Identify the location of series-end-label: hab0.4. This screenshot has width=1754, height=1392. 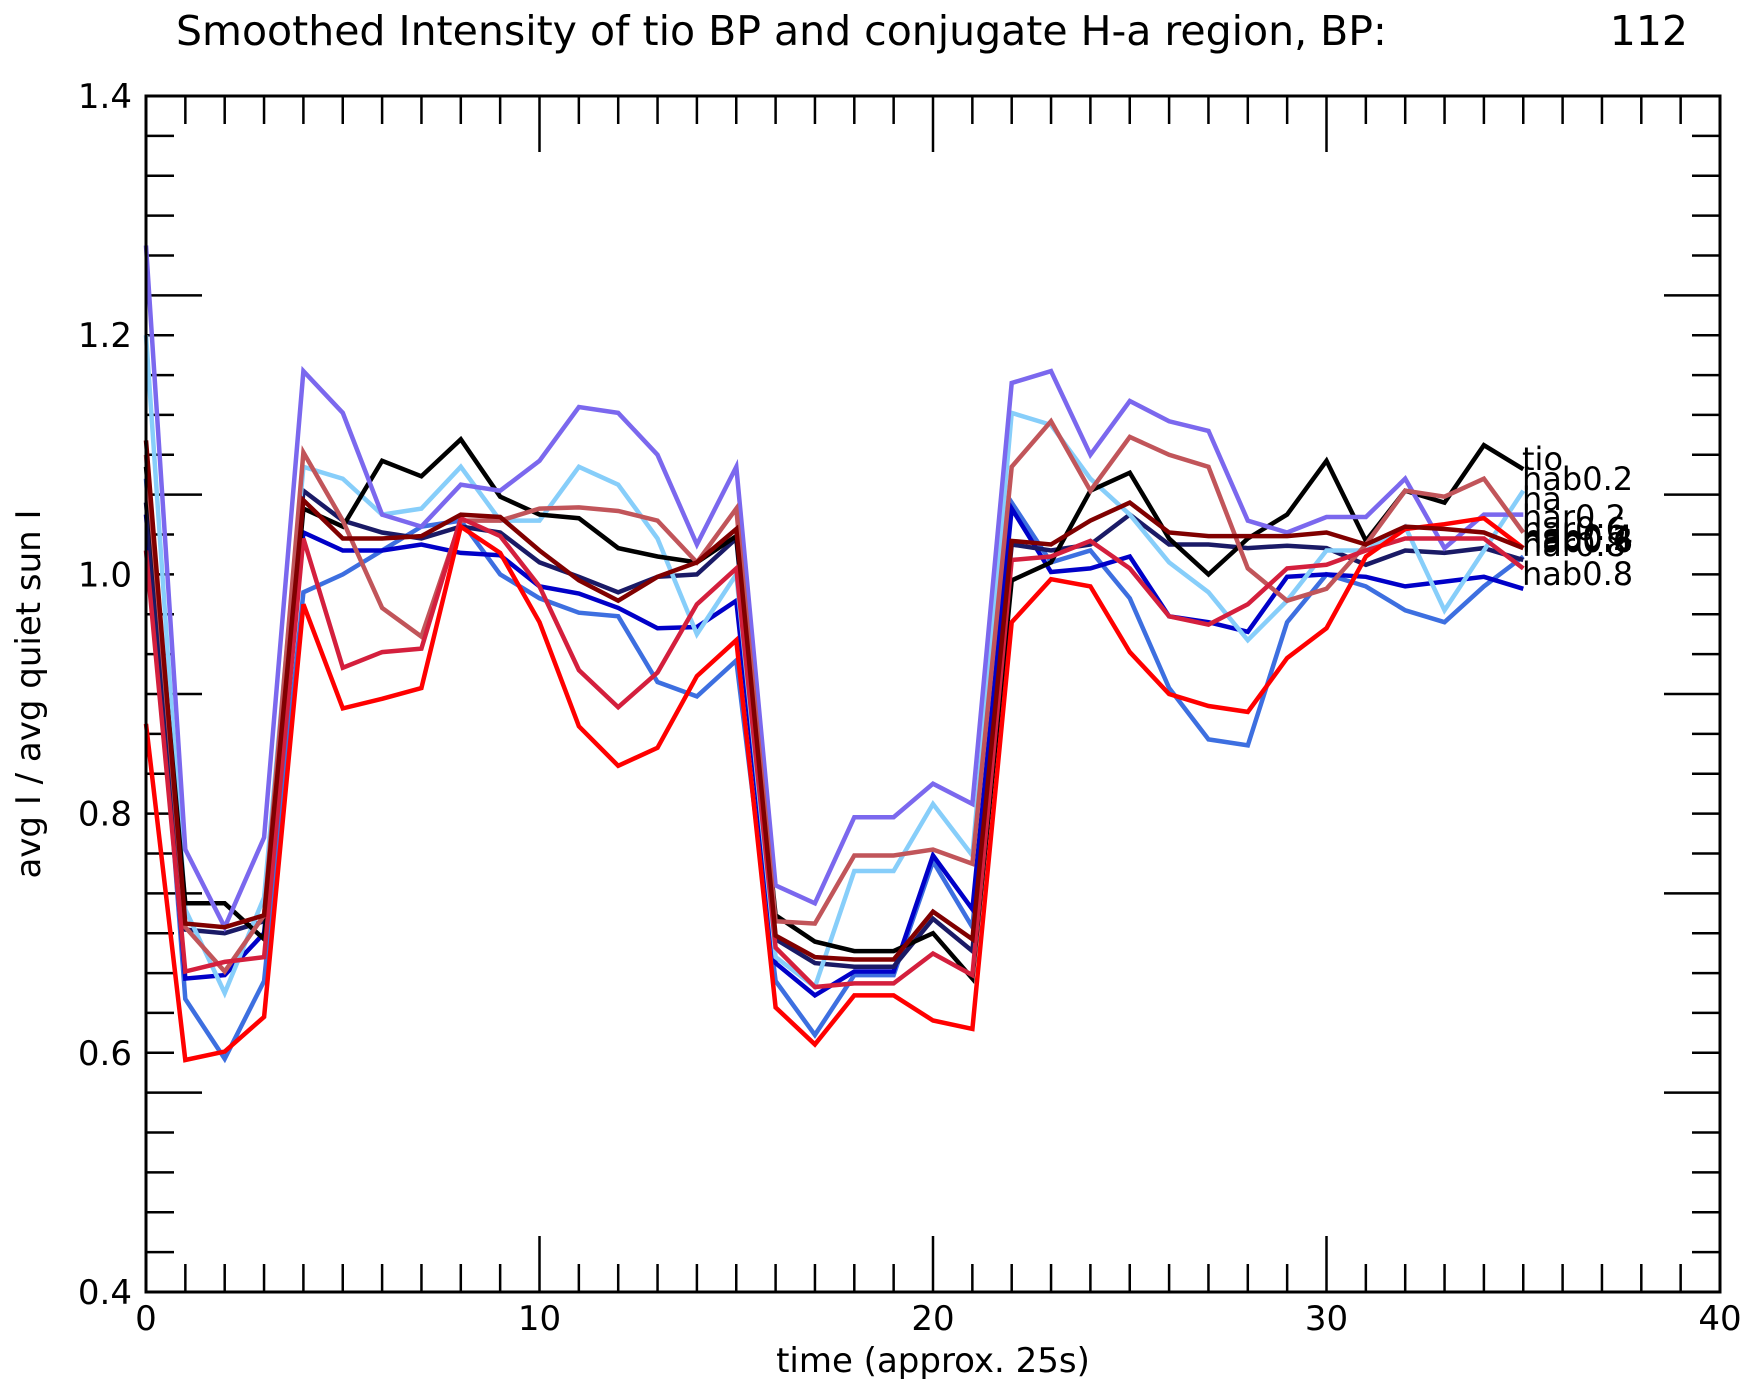
(1577, 537).